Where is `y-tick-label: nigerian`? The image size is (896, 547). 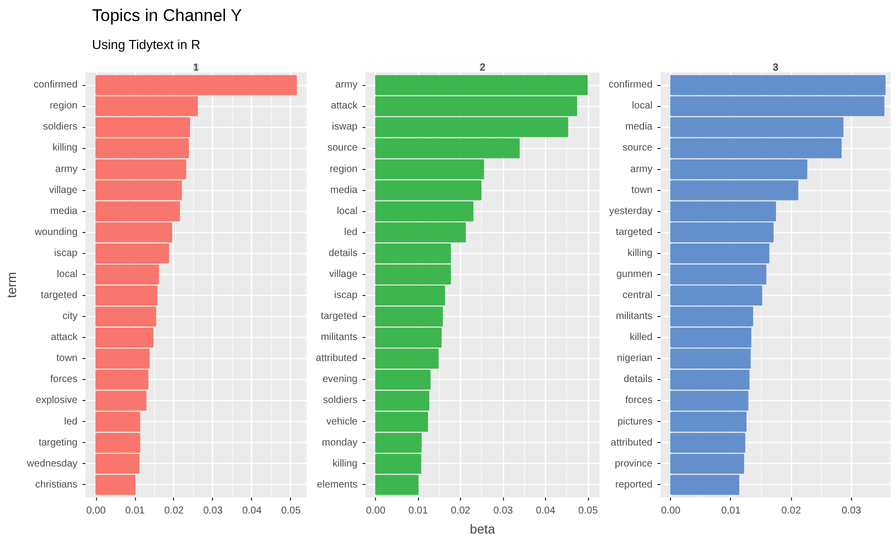
y-tick-label: nigerian is located at coordinates (634, 358).